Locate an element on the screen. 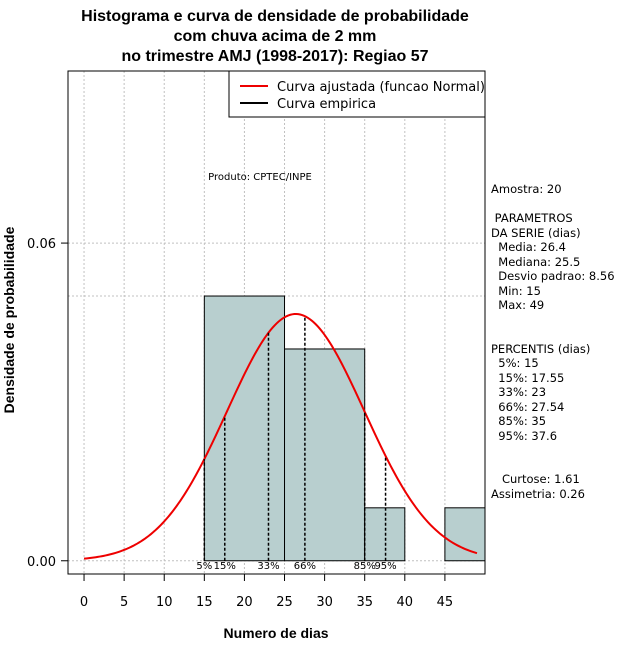 This screenshot has width=640, height=660. stats-line: 15%: 17.55 is located at coordinates (528, 377).